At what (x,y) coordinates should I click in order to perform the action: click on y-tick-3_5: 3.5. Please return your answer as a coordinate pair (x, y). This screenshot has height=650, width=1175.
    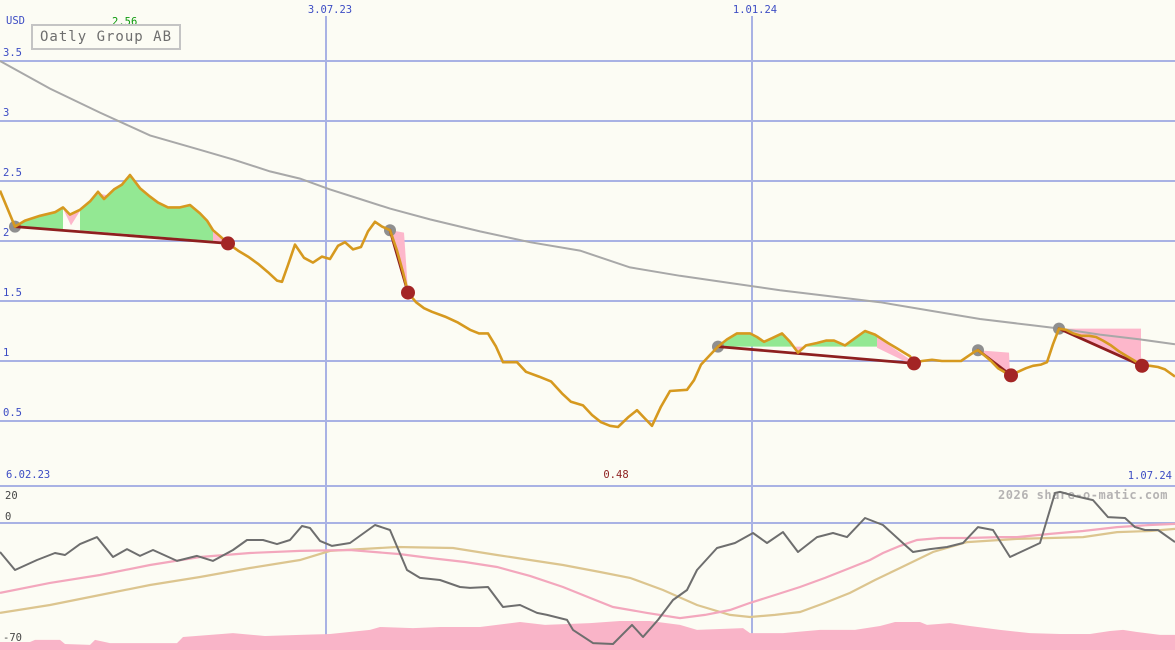
    Looking at the image, I should click on (12, 53).